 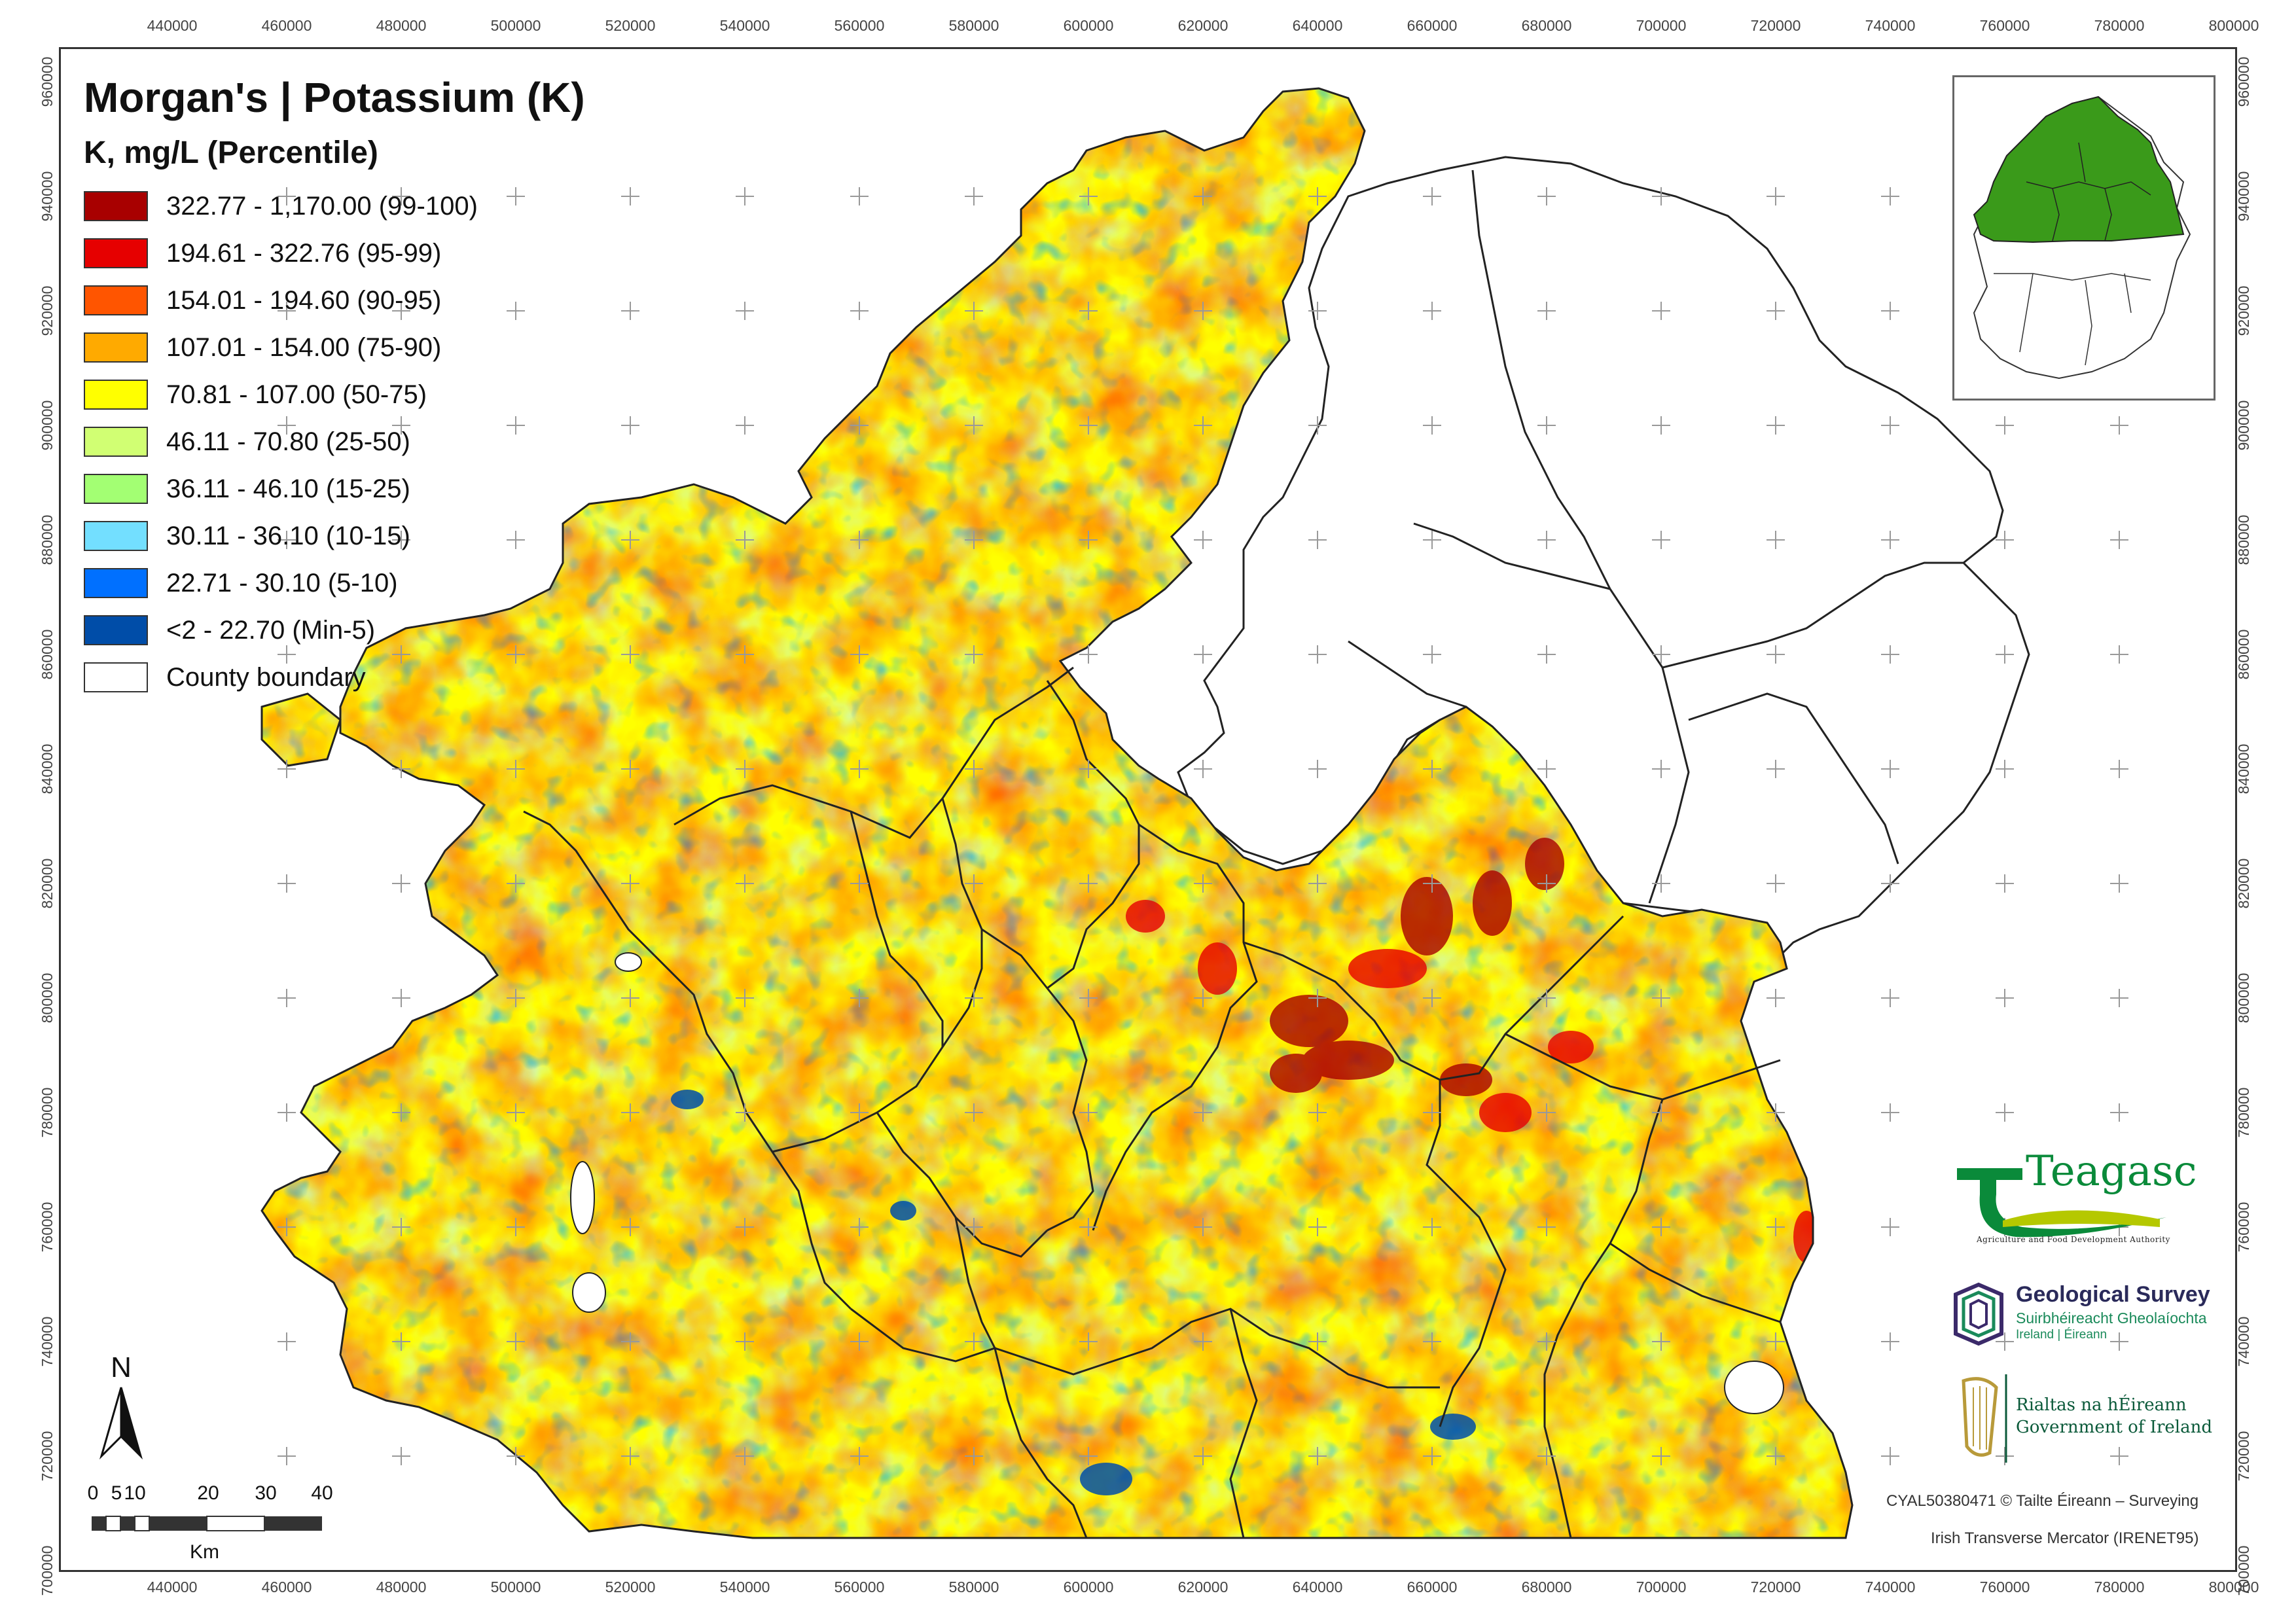 I want to click on legend-label: 22.71 - 30.10 (5-10), so click(x=282, y=582).